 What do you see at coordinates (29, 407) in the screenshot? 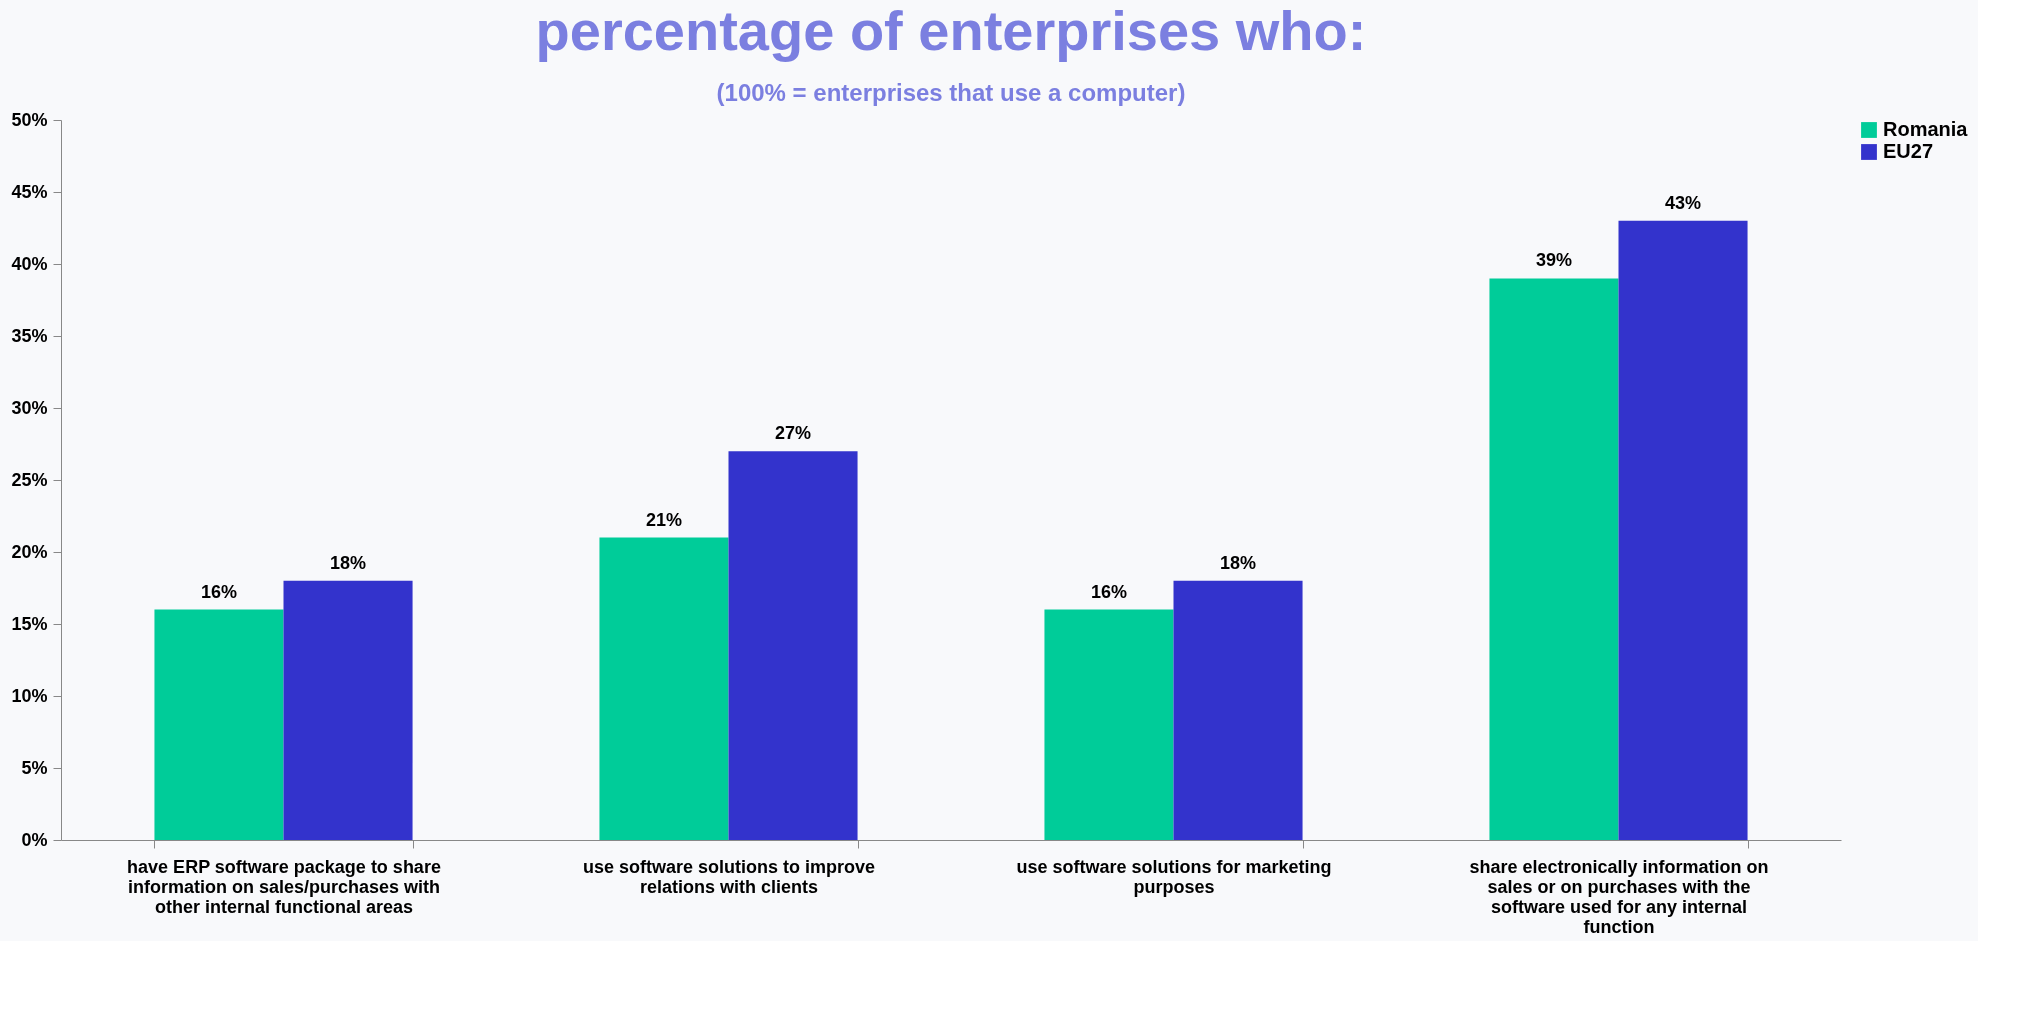
I see `y-tick-label: 30%` at bounding box center [29, 407].